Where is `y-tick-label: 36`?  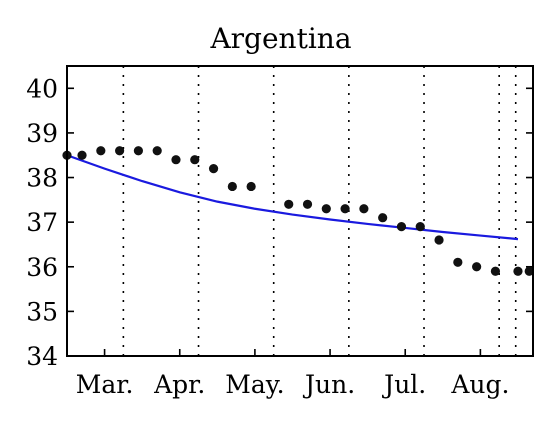
y-tick-label: 36 is located at coordinates (42, 267).